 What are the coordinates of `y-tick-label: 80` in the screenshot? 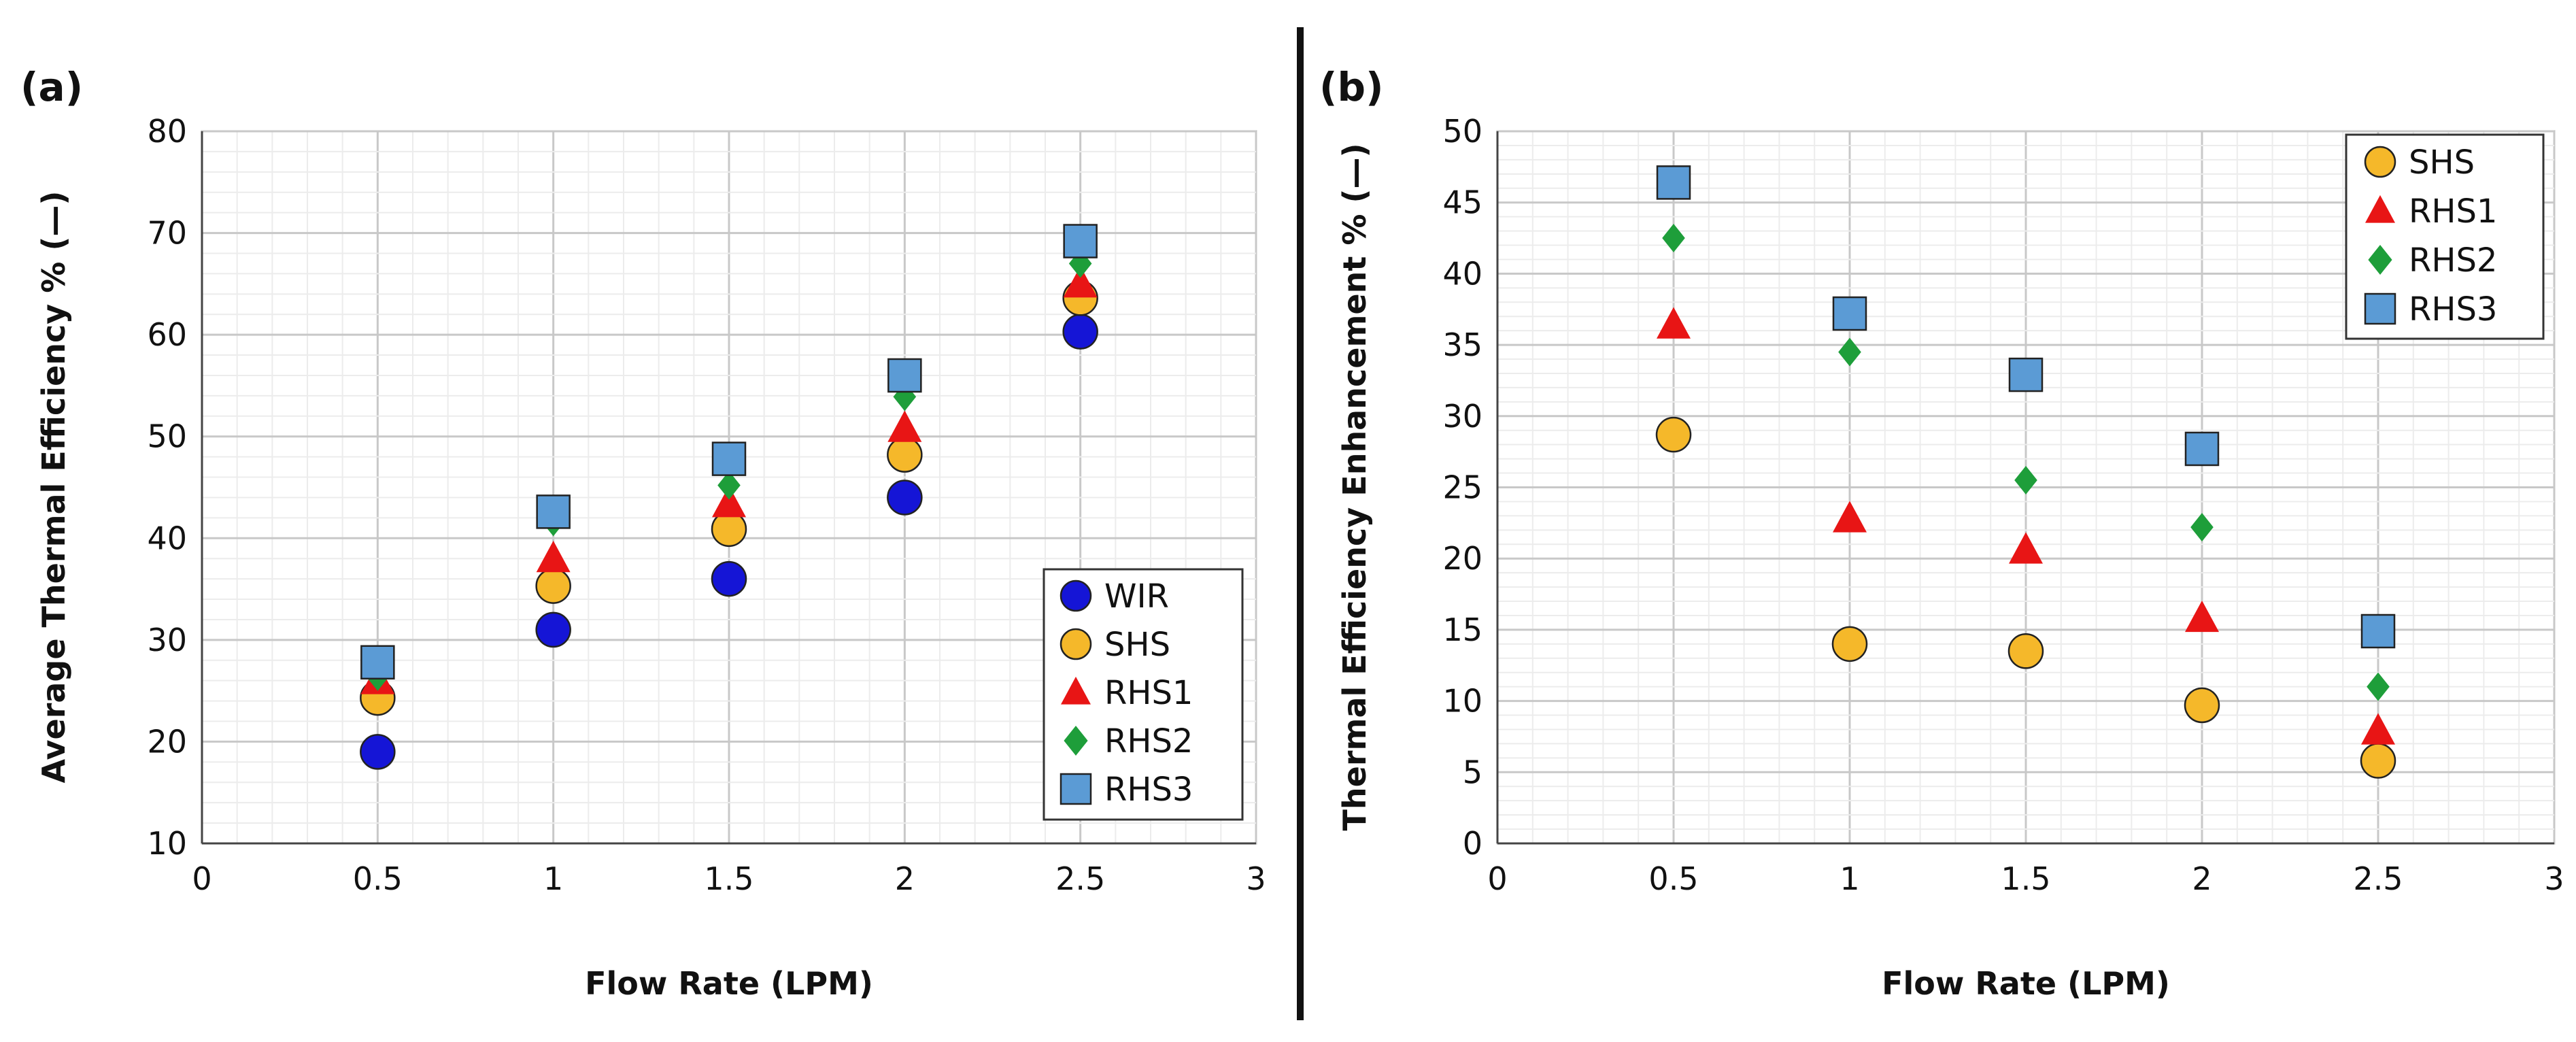 It's located at (167, 131).